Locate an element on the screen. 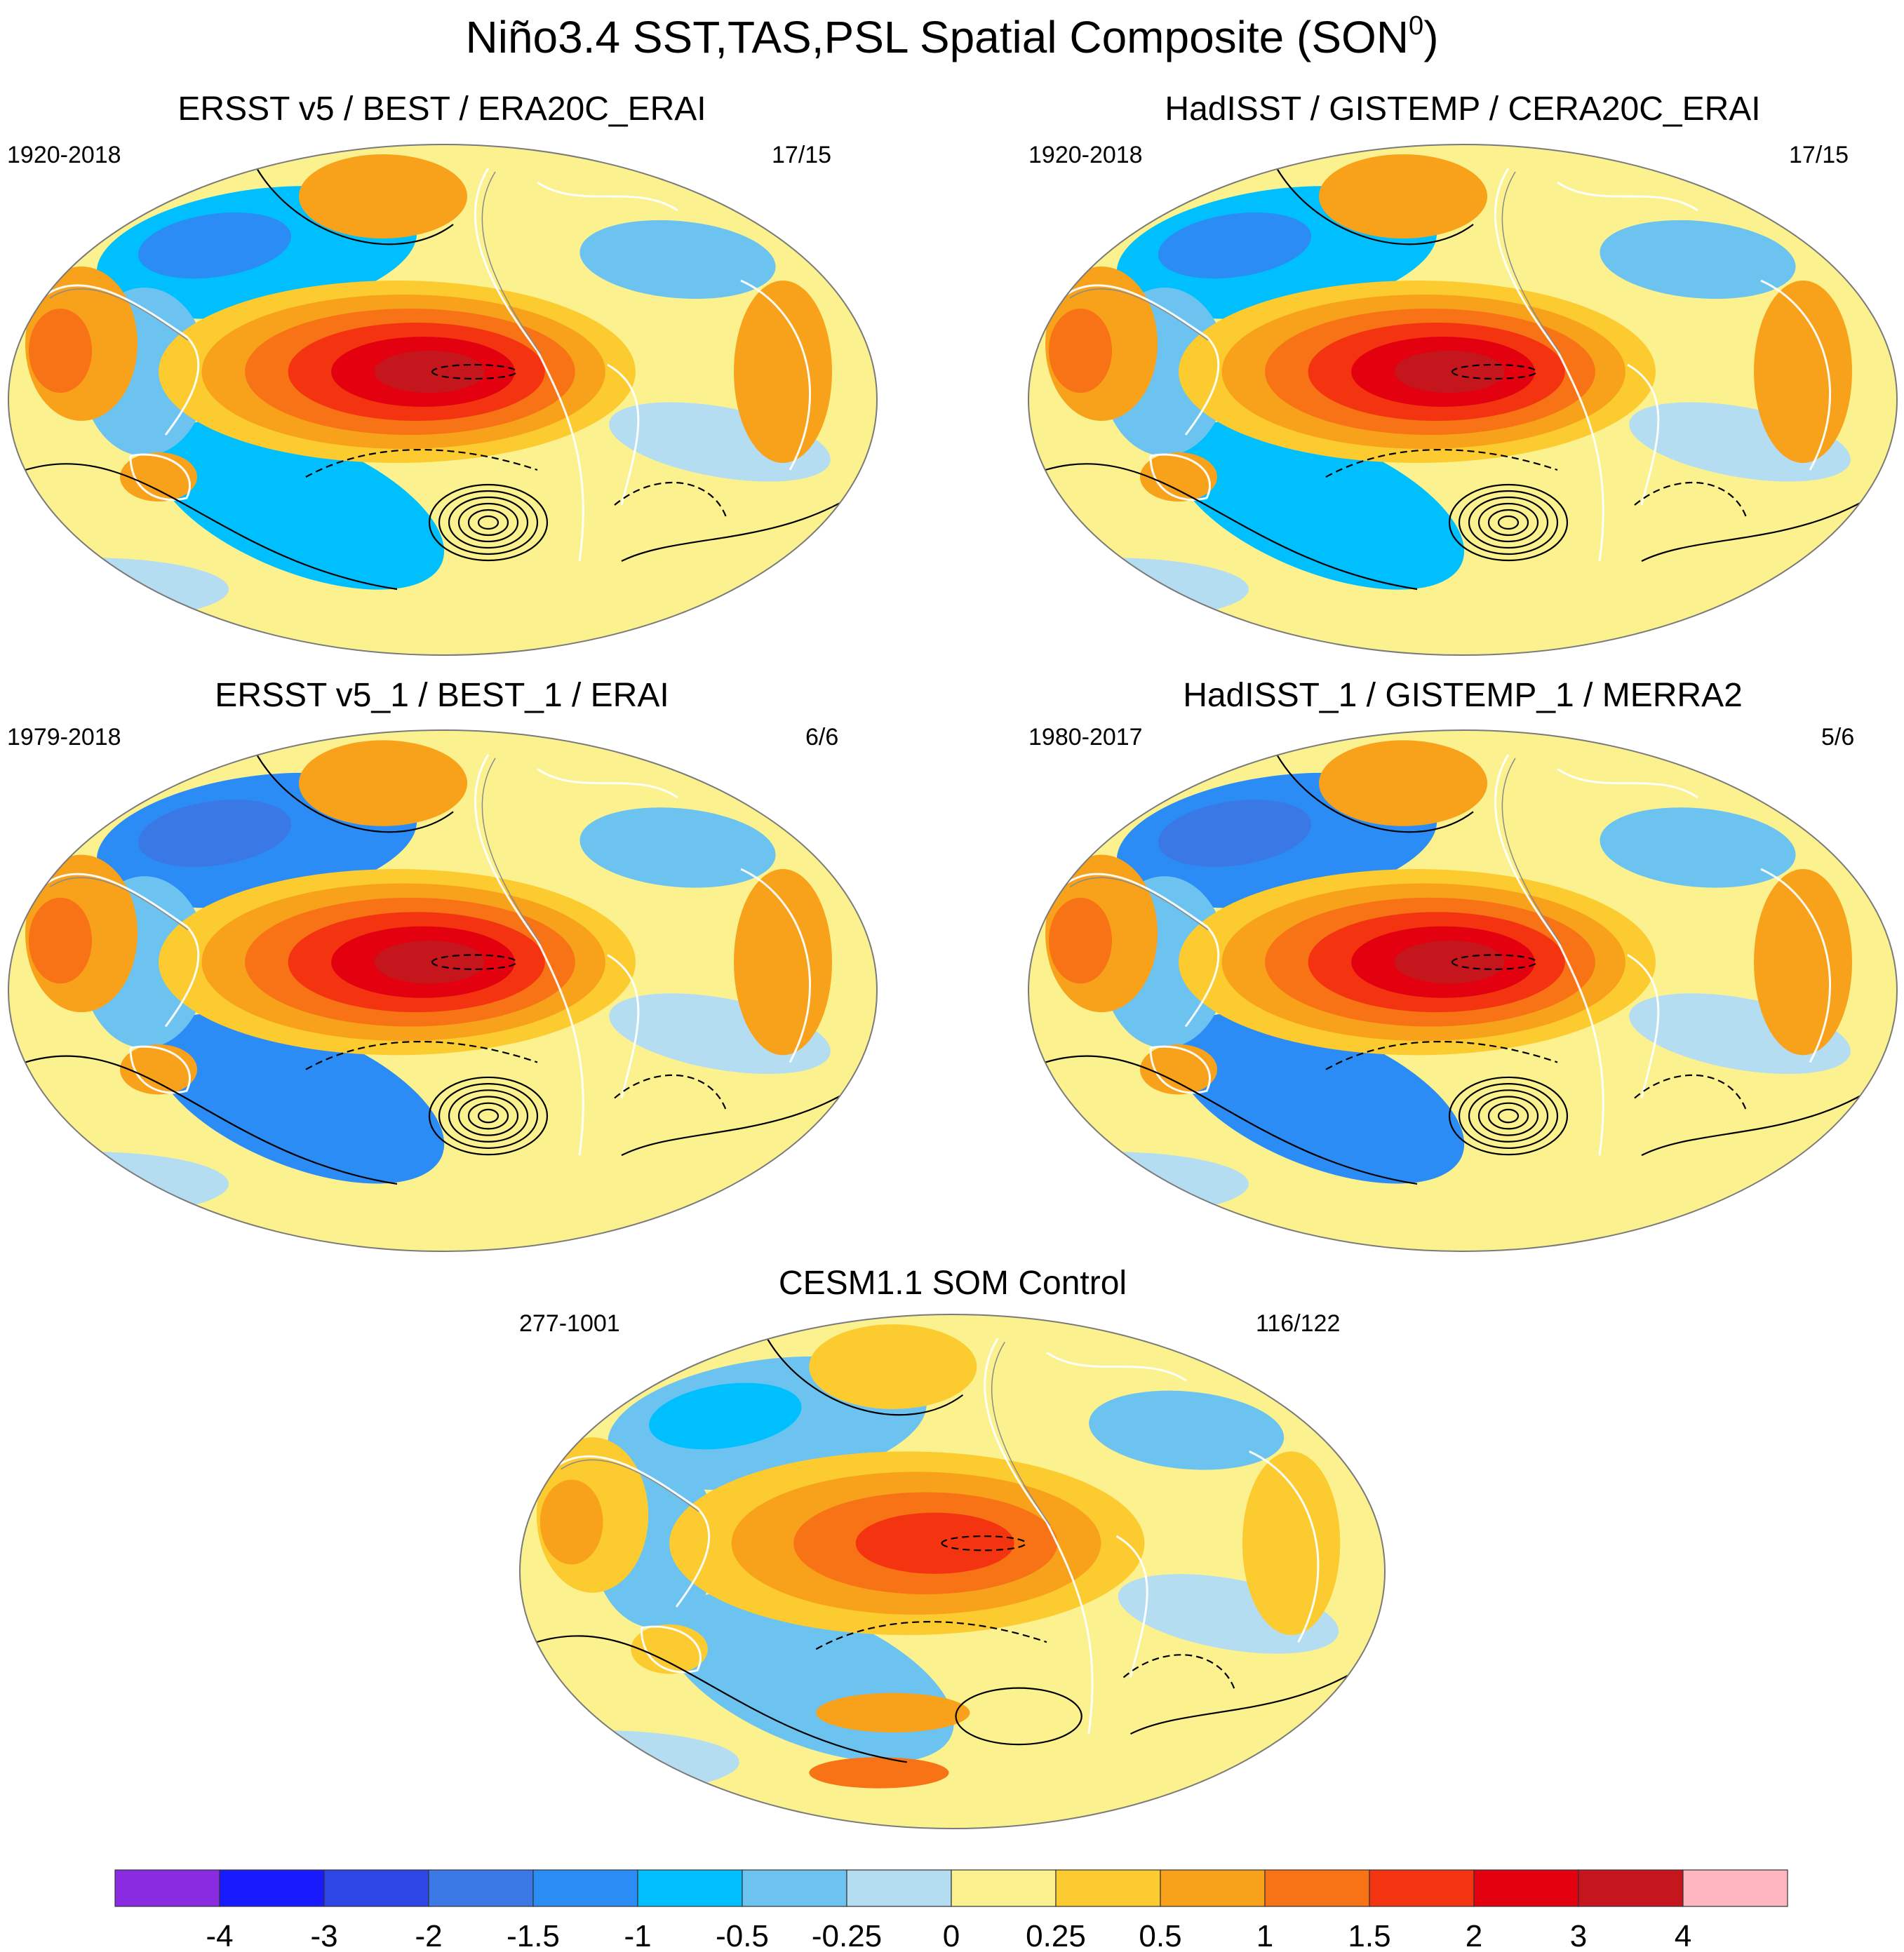 This screenshot has height=1952, width=1904. colorbar-tick-label: 0 is located at coordinates (952, 1936).